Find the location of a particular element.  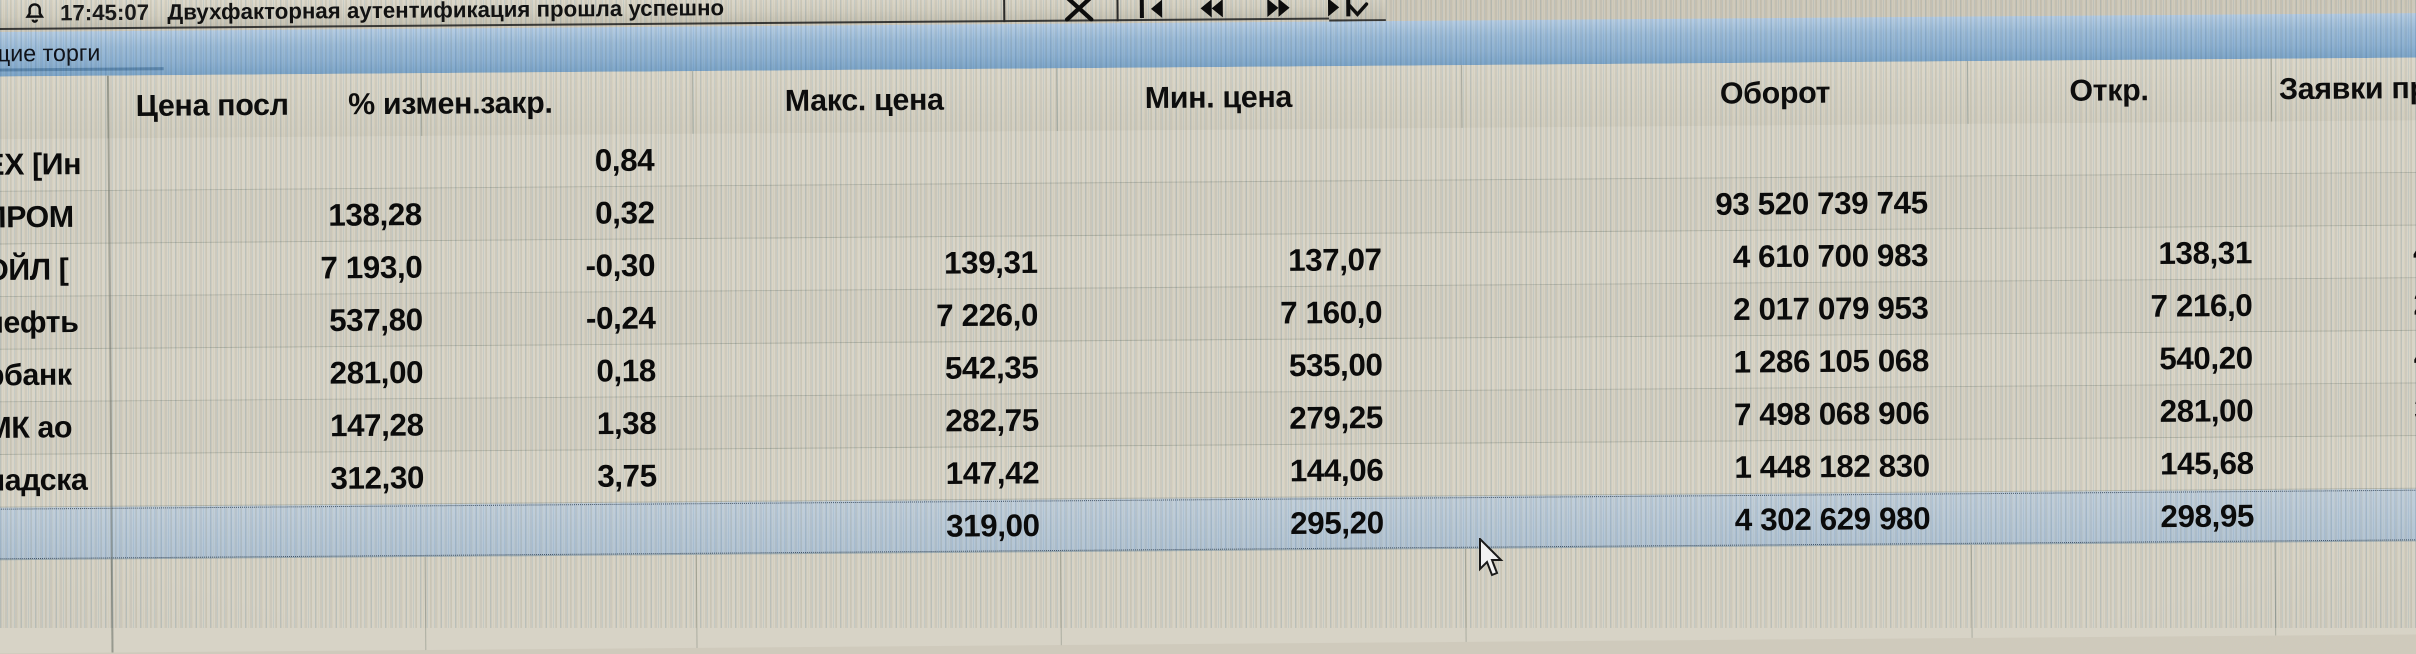

cell-open: 145,68 is located at coordinates (2206, 463).